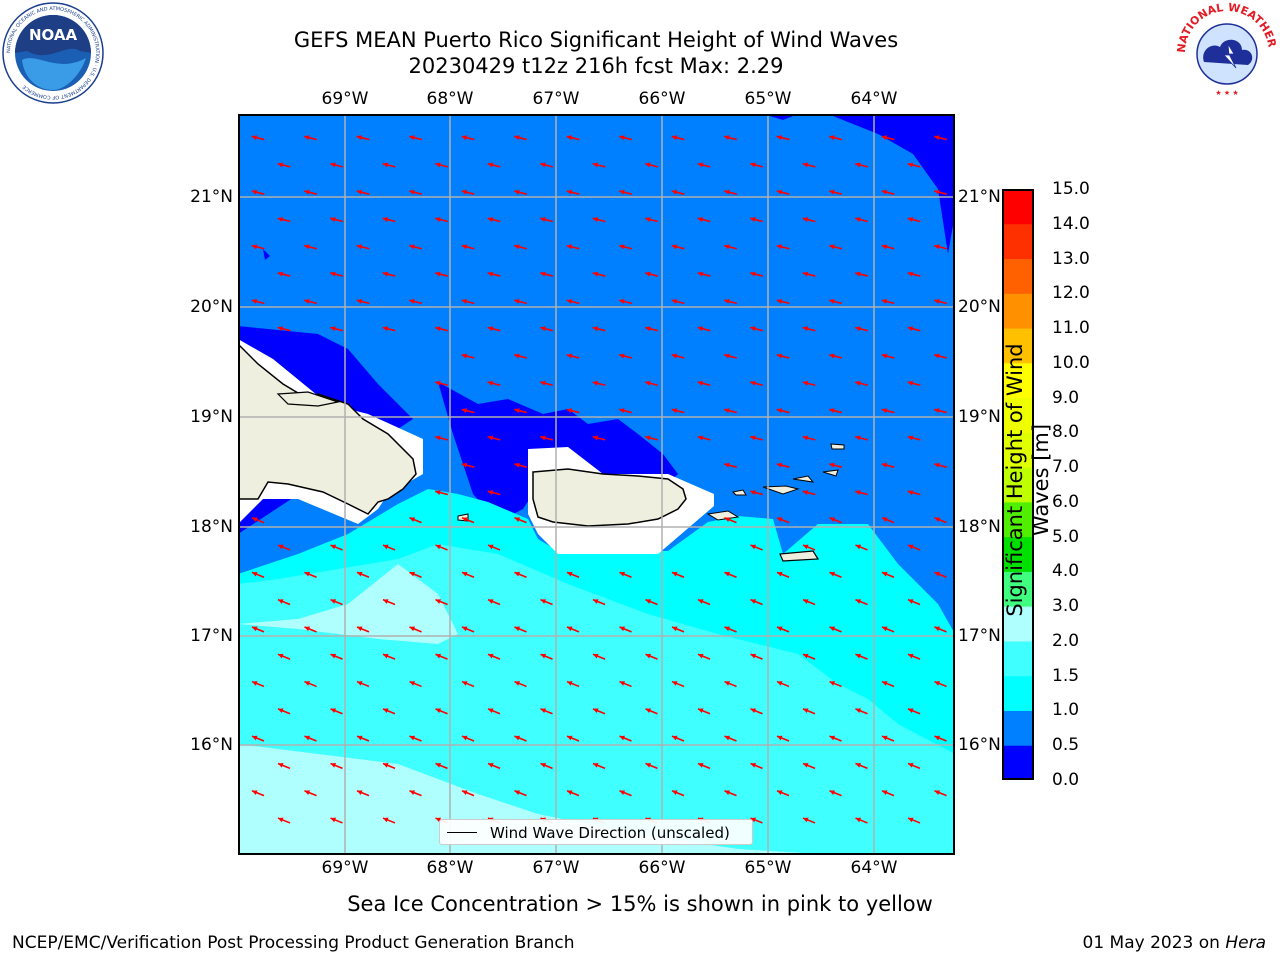 The width and height of the screenshot is (1280, 960). What do you see at coordinates (1071, 189) in the screenshot?
I see `colorbar-tick-label: 15.0` at bounding box center [1071, 189].